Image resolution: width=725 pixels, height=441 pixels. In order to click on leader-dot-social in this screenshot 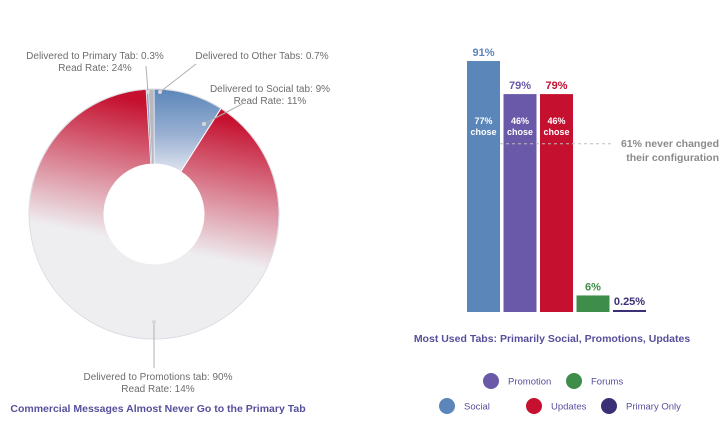, I will do `click(204, 124)`.